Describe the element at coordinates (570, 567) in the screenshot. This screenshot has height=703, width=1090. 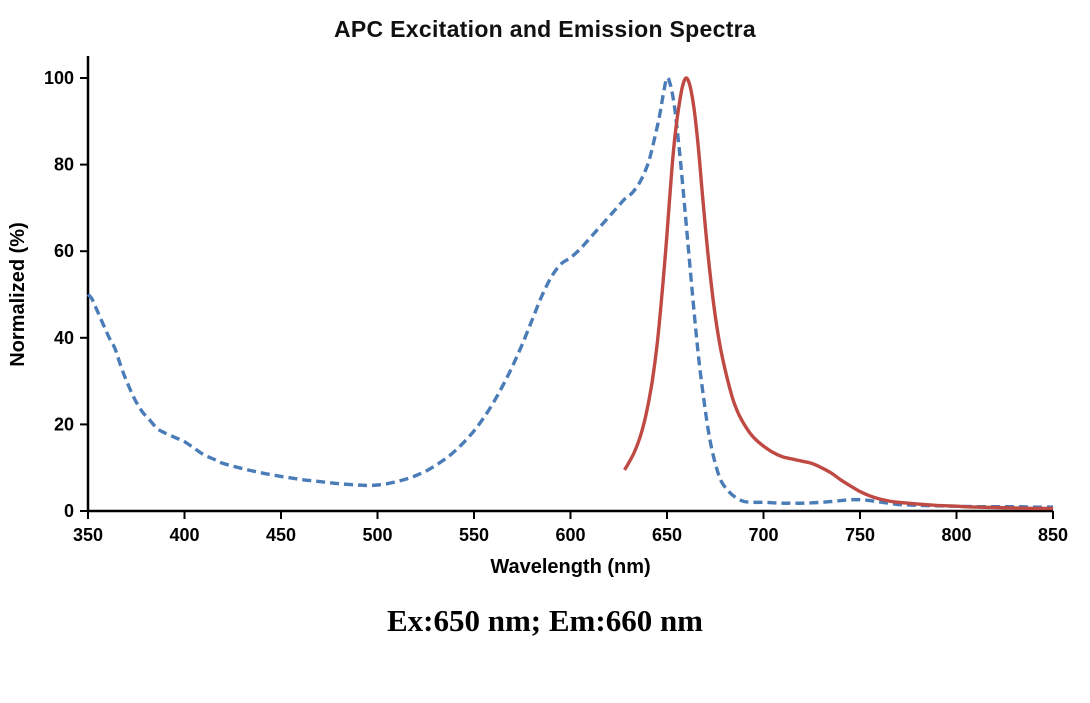
I see `x-axis-title: Wavelength (nm)` at that location.